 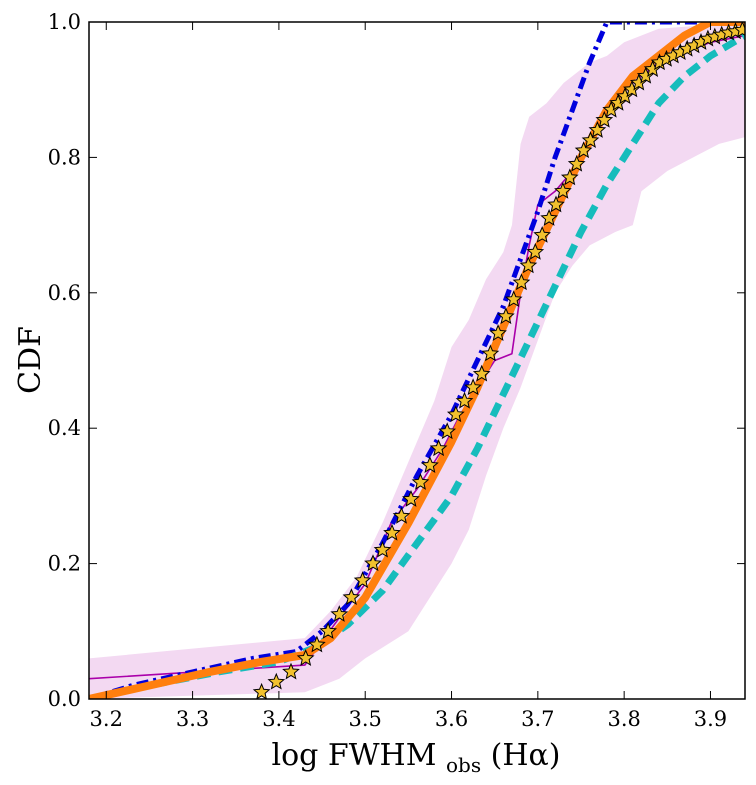 What do you see at coordinates (64, 699) in the screenshot?
I see `y-tick-label: 0.0` at bounding box center [64, 699].